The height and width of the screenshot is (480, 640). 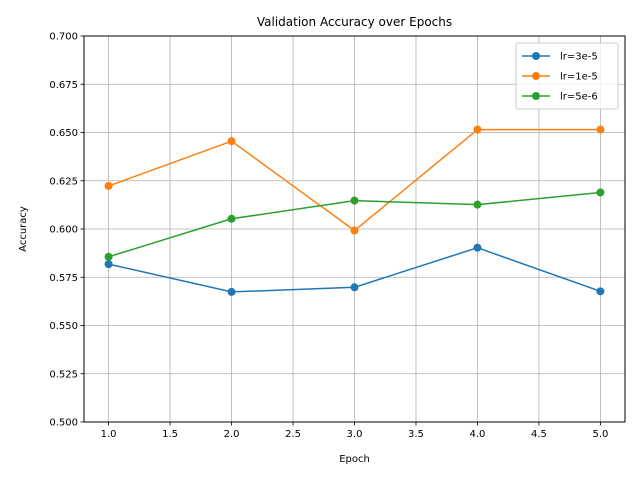 I want to click on y-tick-label: 0.700, so click(x=63, y=37).